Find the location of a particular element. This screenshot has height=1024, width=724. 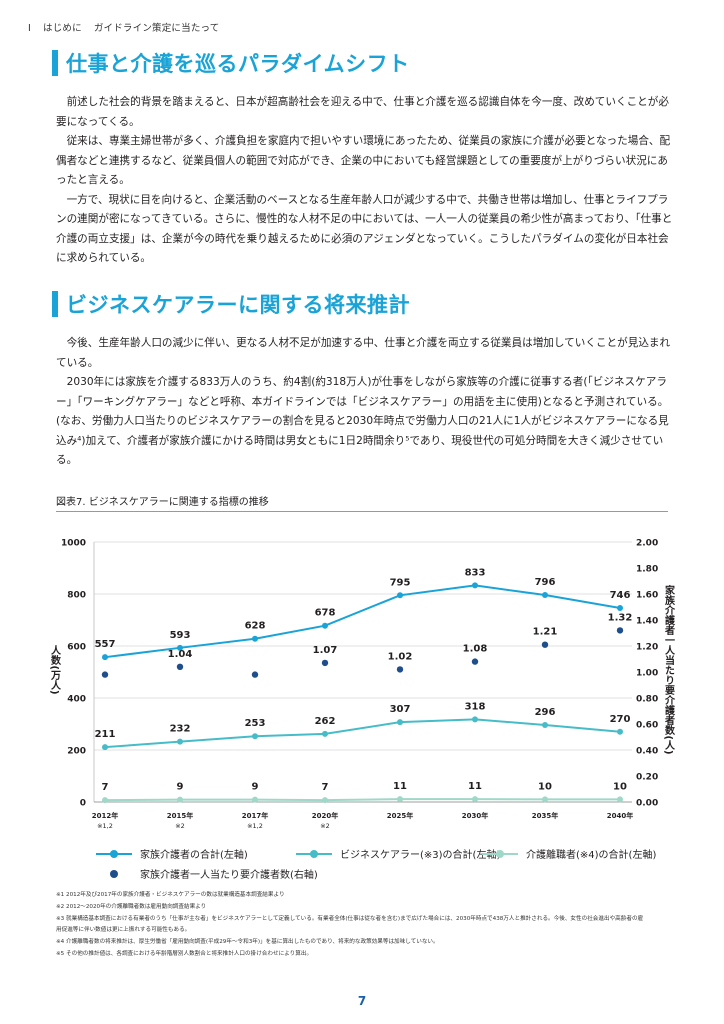

x-tick-note: ※2 is located at coordinates (180, 826).